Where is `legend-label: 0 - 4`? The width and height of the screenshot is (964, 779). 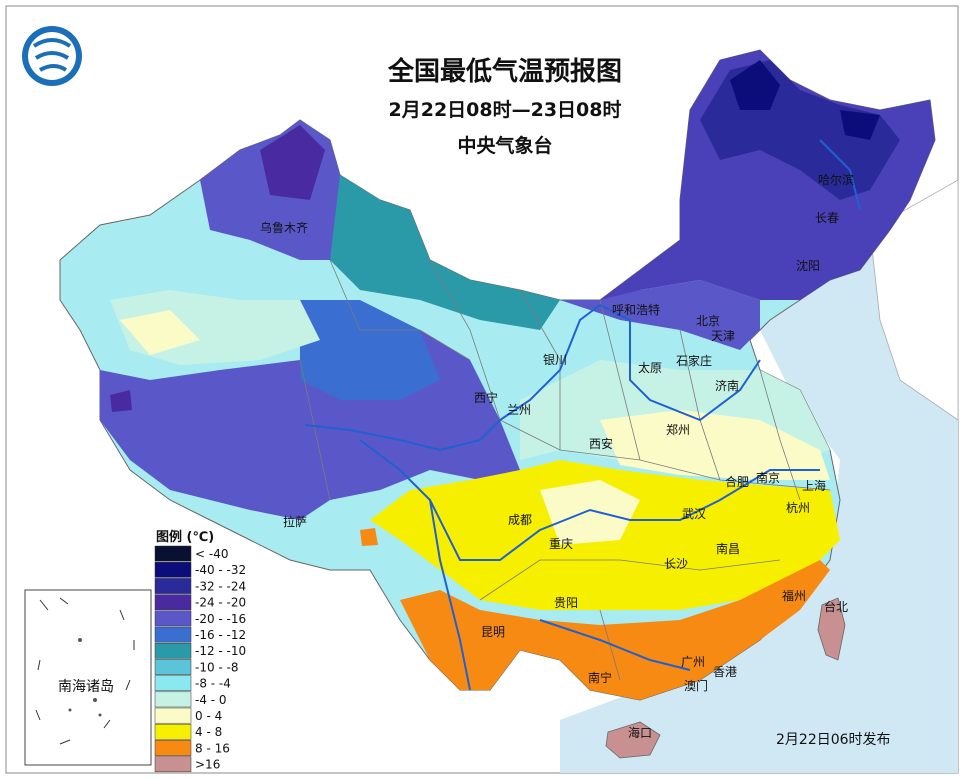
legend-label: 0 - 4 is located at coordinates (208, 716).